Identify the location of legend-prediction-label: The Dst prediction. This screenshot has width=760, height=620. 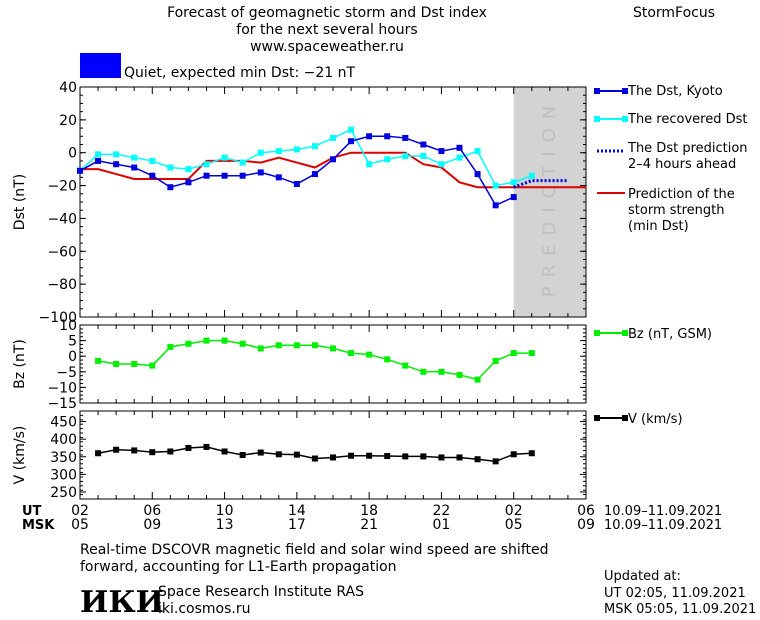
(687, 148).